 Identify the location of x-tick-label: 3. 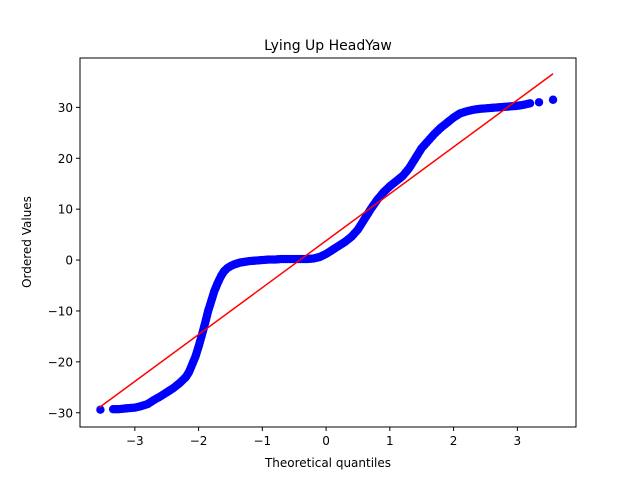
(518, 441).